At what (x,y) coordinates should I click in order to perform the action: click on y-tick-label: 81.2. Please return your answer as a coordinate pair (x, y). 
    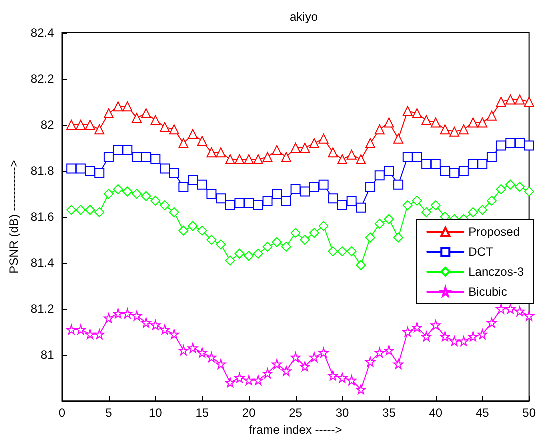
    Looking at the image, I should click on (42, 309).